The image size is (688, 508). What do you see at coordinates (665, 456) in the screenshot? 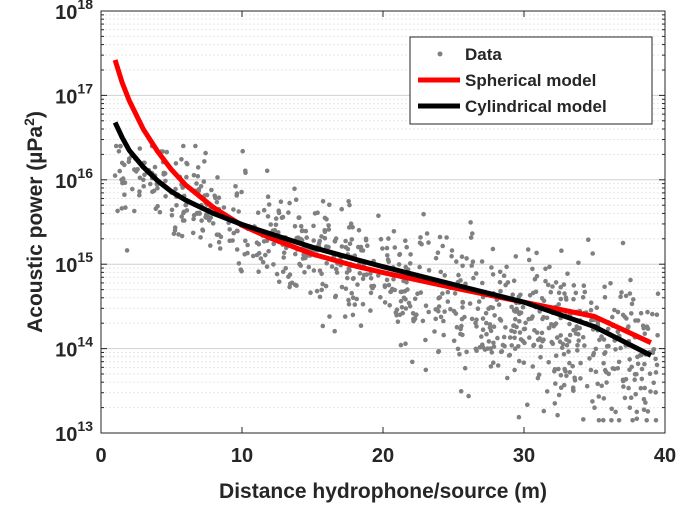
I see `x-tick-label: 40` at bounding box center [665, 456].